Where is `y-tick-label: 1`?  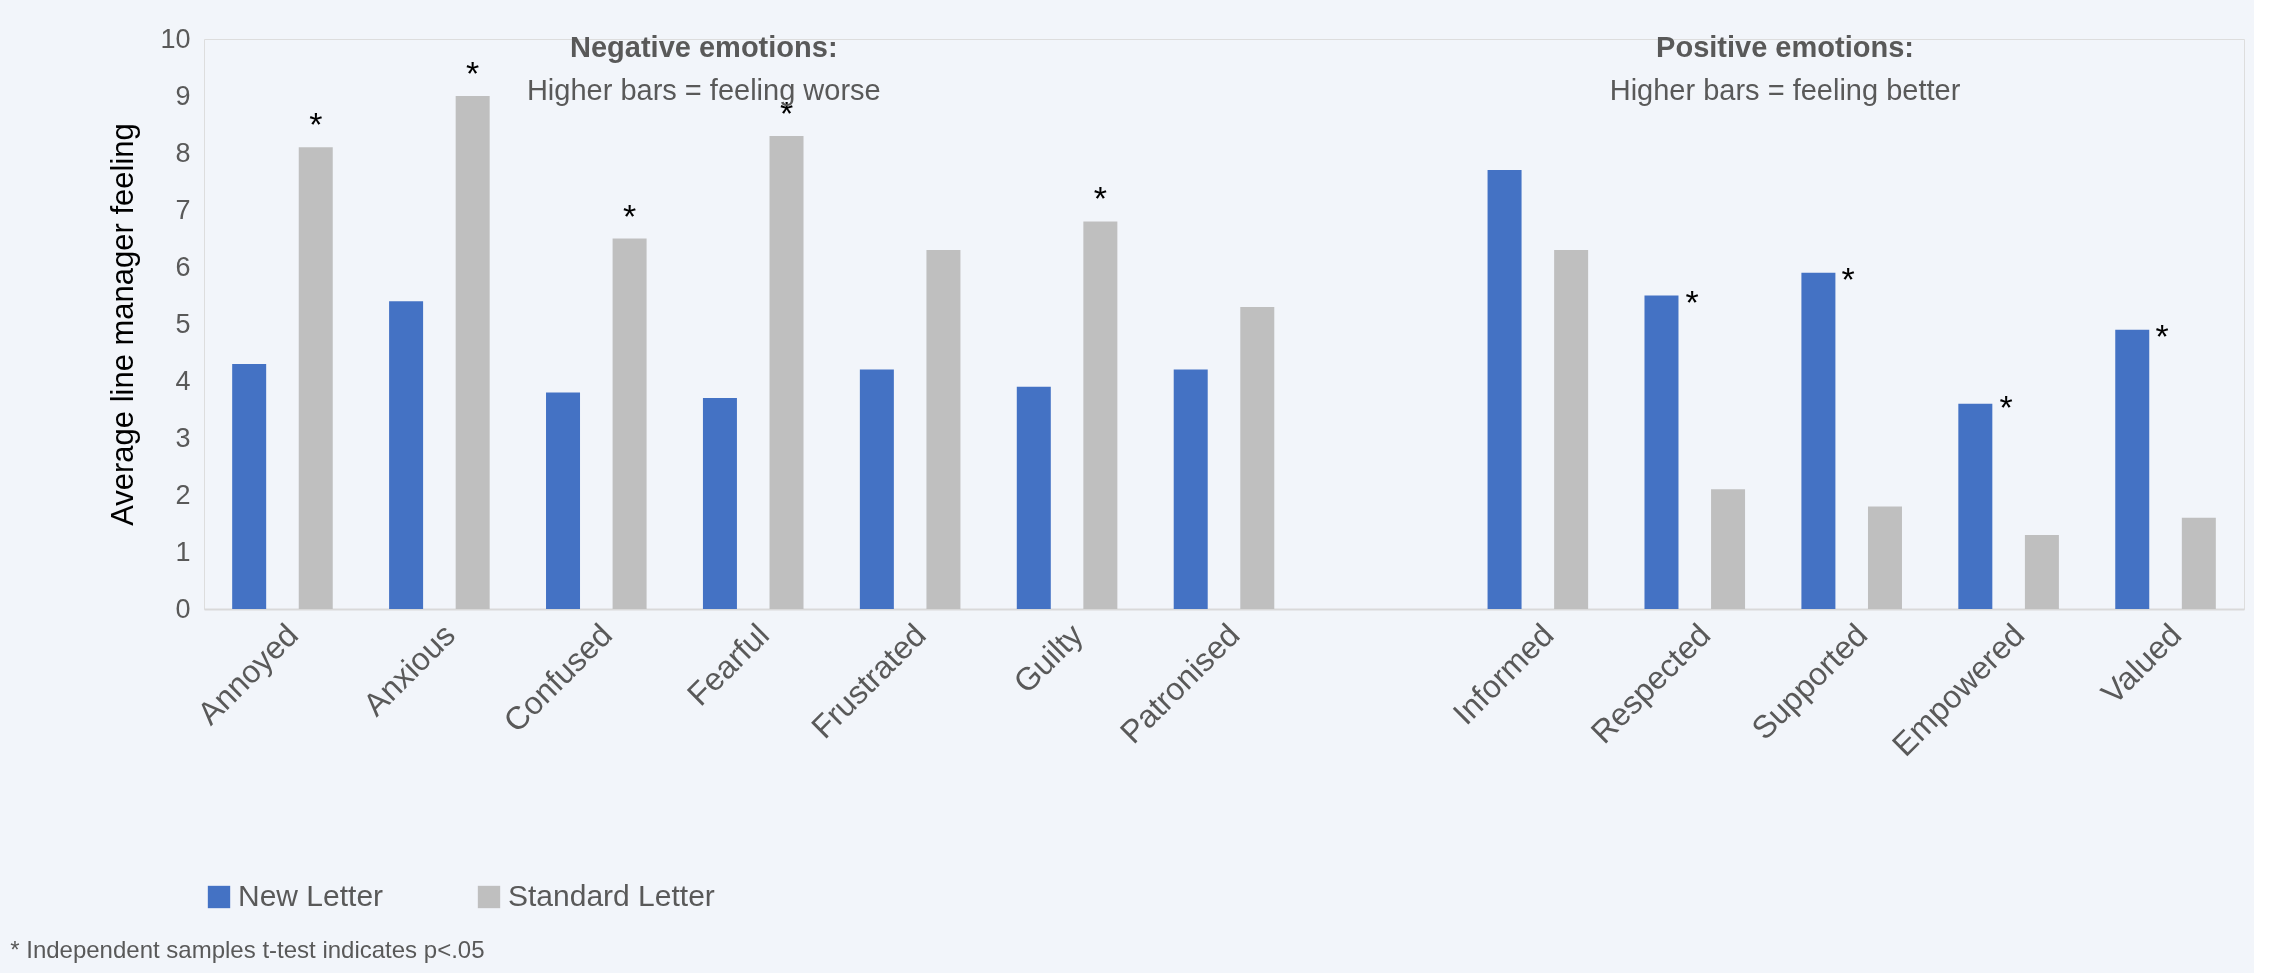 y-tick-label: 1 is located at coordinates (183, 551).